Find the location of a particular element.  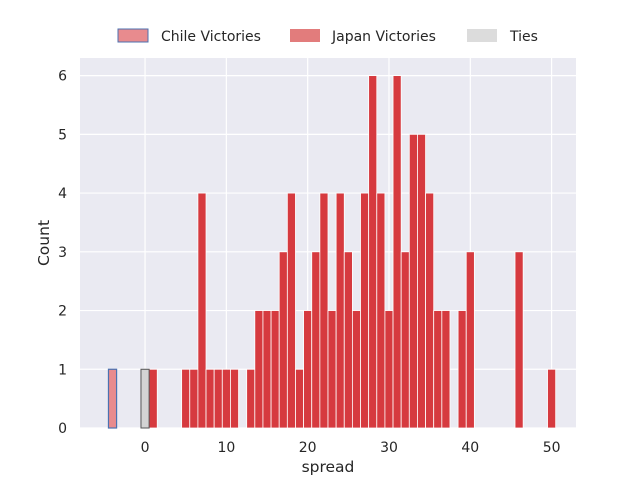

y-tick-label: 1 is located at coordinates (62, 370).